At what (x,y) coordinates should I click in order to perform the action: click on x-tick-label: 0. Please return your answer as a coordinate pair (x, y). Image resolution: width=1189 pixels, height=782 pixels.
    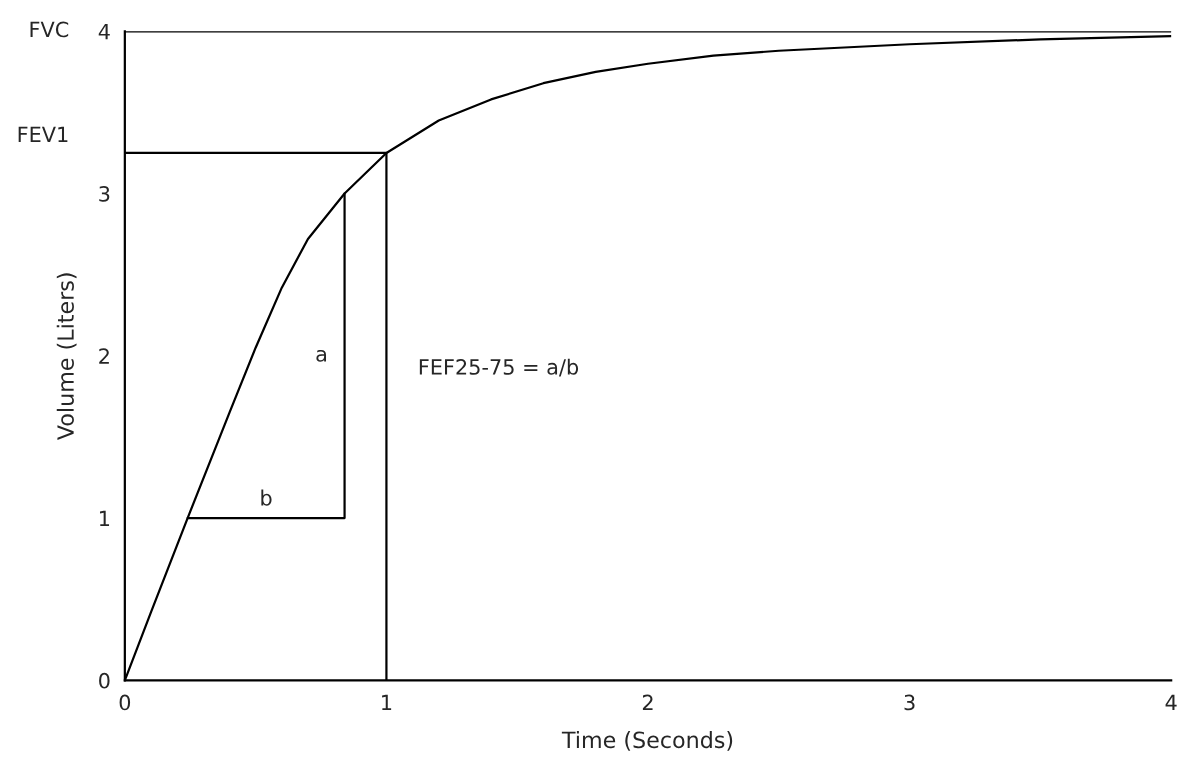
    Looking at the image, I should click on (125, 702).